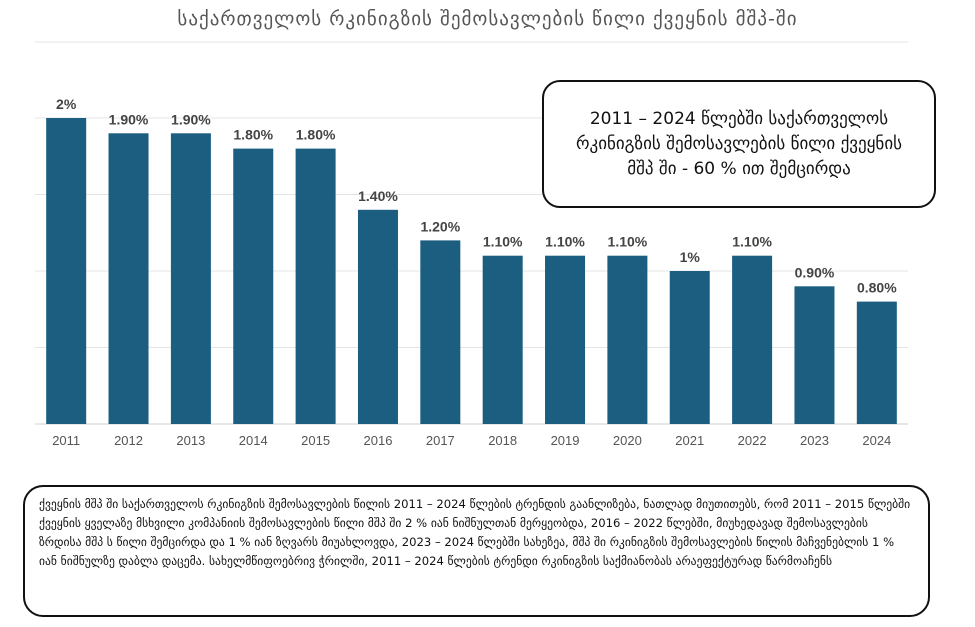  I want to click on x-tick-2016: 2016, so click(378, 440).